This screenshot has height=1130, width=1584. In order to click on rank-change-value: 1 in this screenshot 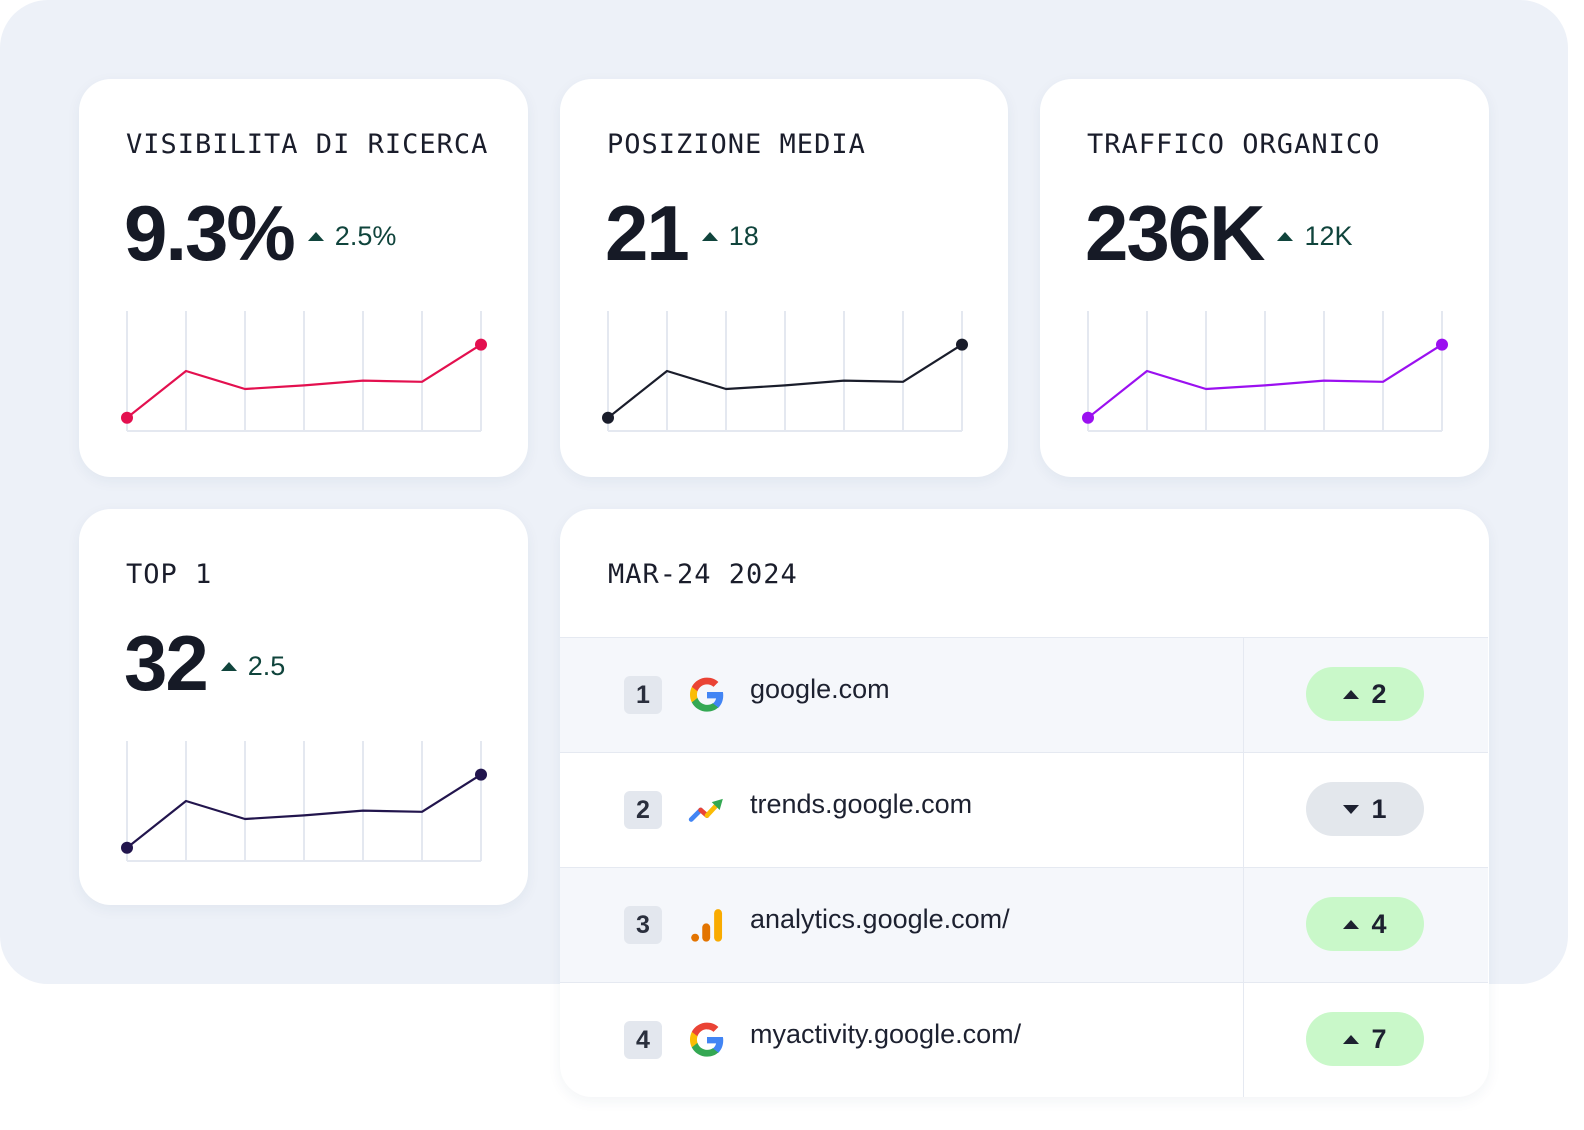, I will do `click(1379, 808)`.